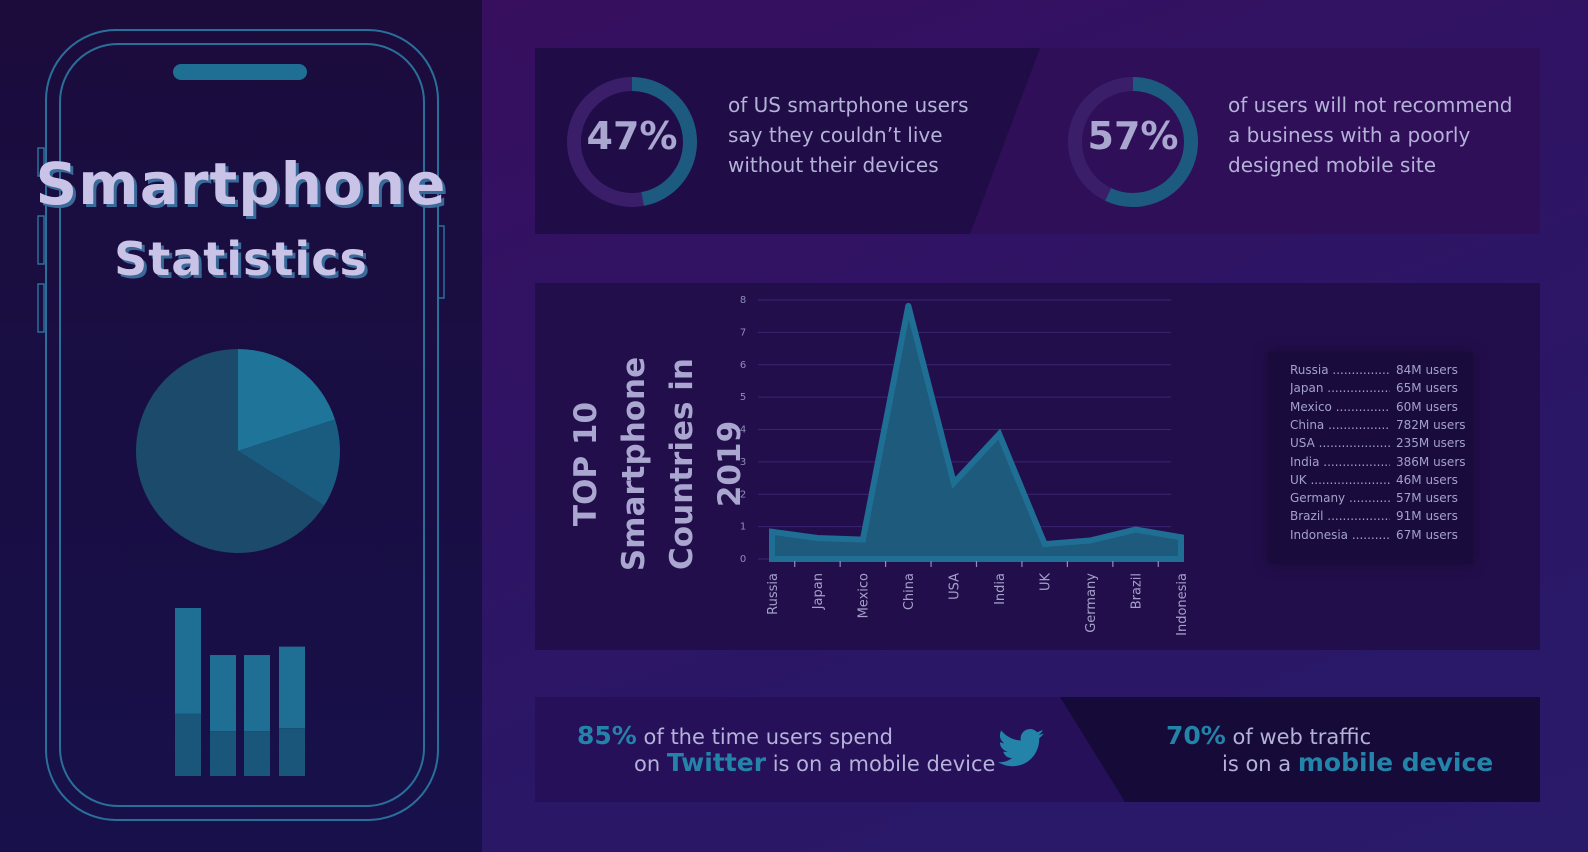 Image resolution: width=1588 pixels, height=852 pixels. Describe the element at coordinates (884, 764) in the screenshot. I see `twitter-text2: is on a mobile device` at that location.